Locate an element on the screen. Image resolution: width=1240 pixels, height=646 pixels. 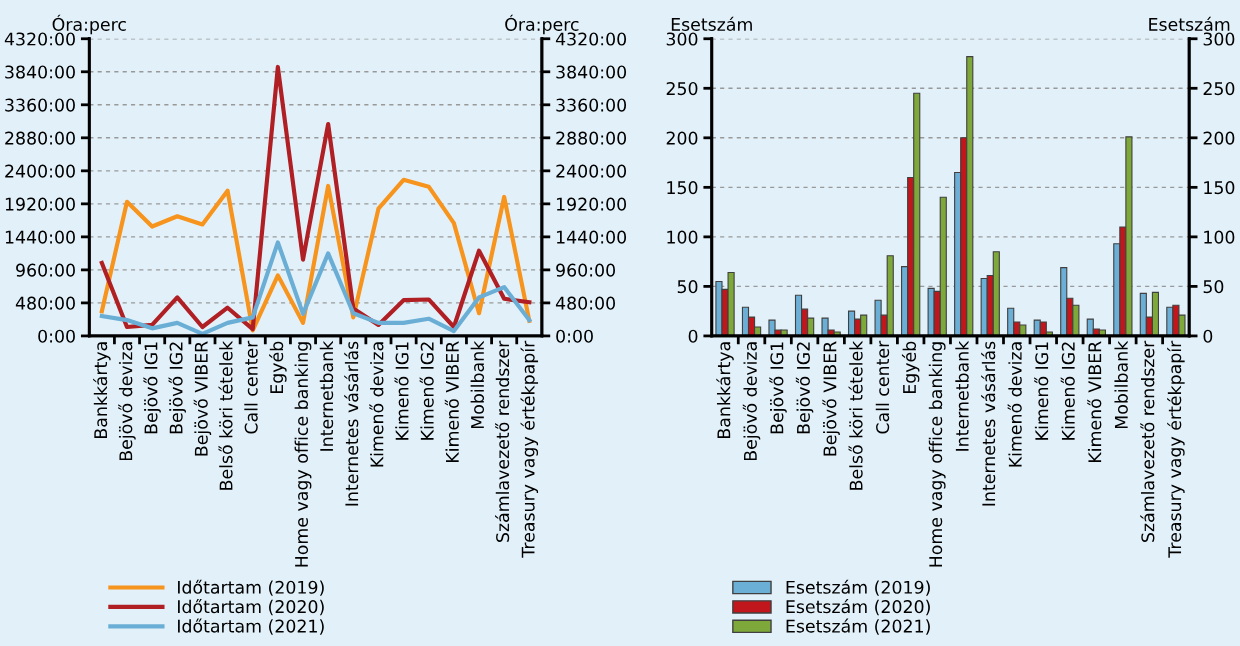
y2-tick-label: 100 is located at coordinates (1219, 237).